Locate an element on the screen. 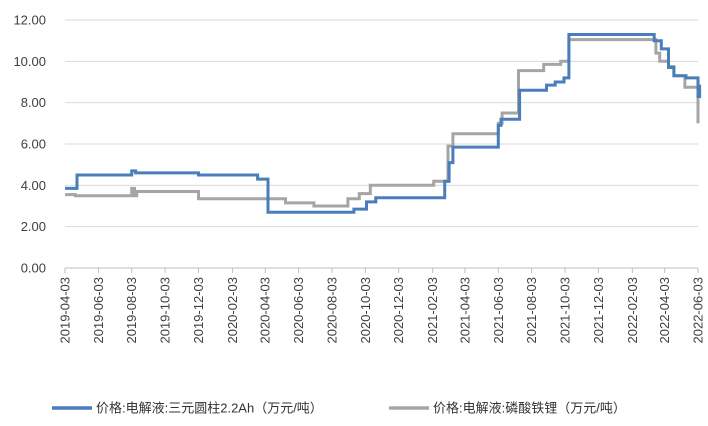 This screenshot has height=426, width=708. x-tick-label: 2022-04-03 is located at coordinates (664, 310).